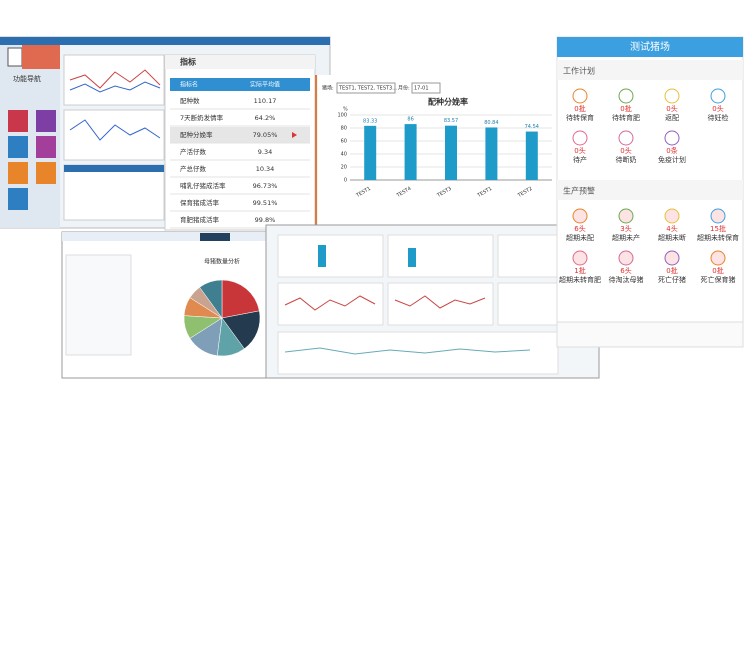 The height and width of the screenshot is (647, 750). Describe the element at coordinates (426, 88) in the screenshot. I see `month-select` at that location.